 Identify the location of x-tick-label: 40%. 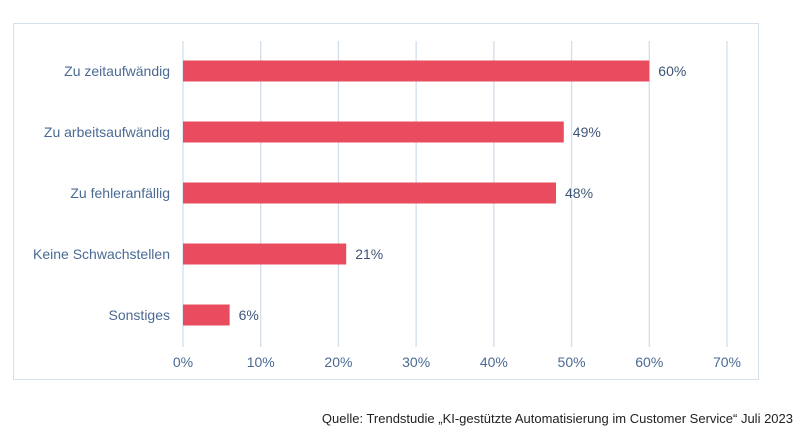
(494, 362).